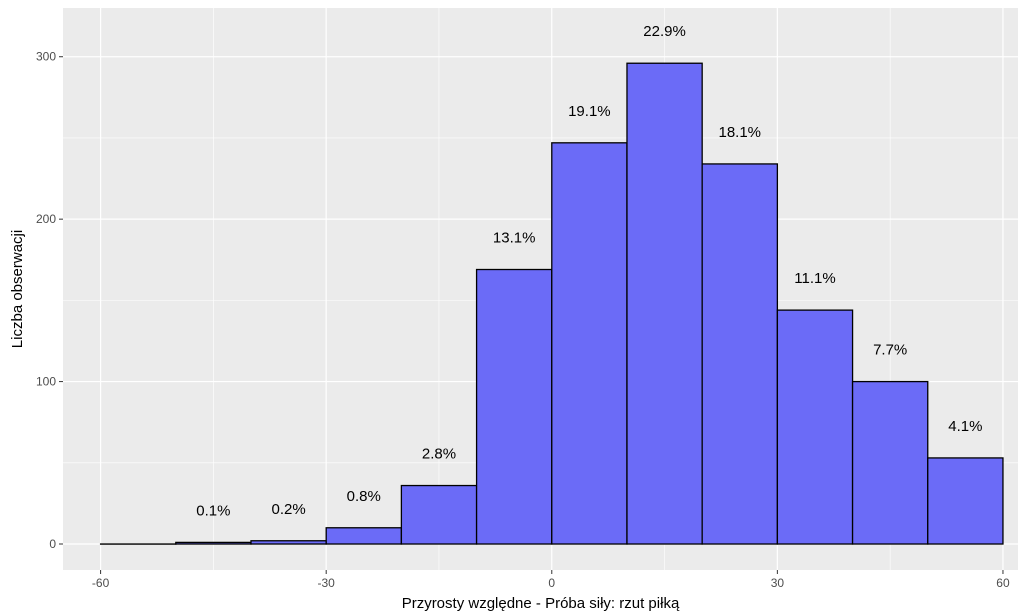  What do you see at coordinates (17, 289) in the screenshot?
I see `y-axis-title: Liczba obserwacji` at bounding box center [17, 289].